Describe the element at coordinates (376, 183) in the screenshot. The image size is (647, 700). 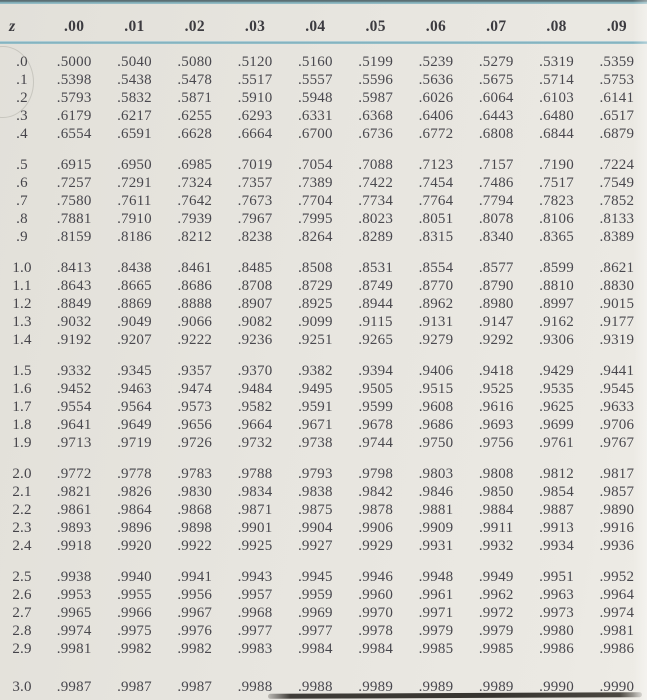
I see `value-cell: .7422` at that location.